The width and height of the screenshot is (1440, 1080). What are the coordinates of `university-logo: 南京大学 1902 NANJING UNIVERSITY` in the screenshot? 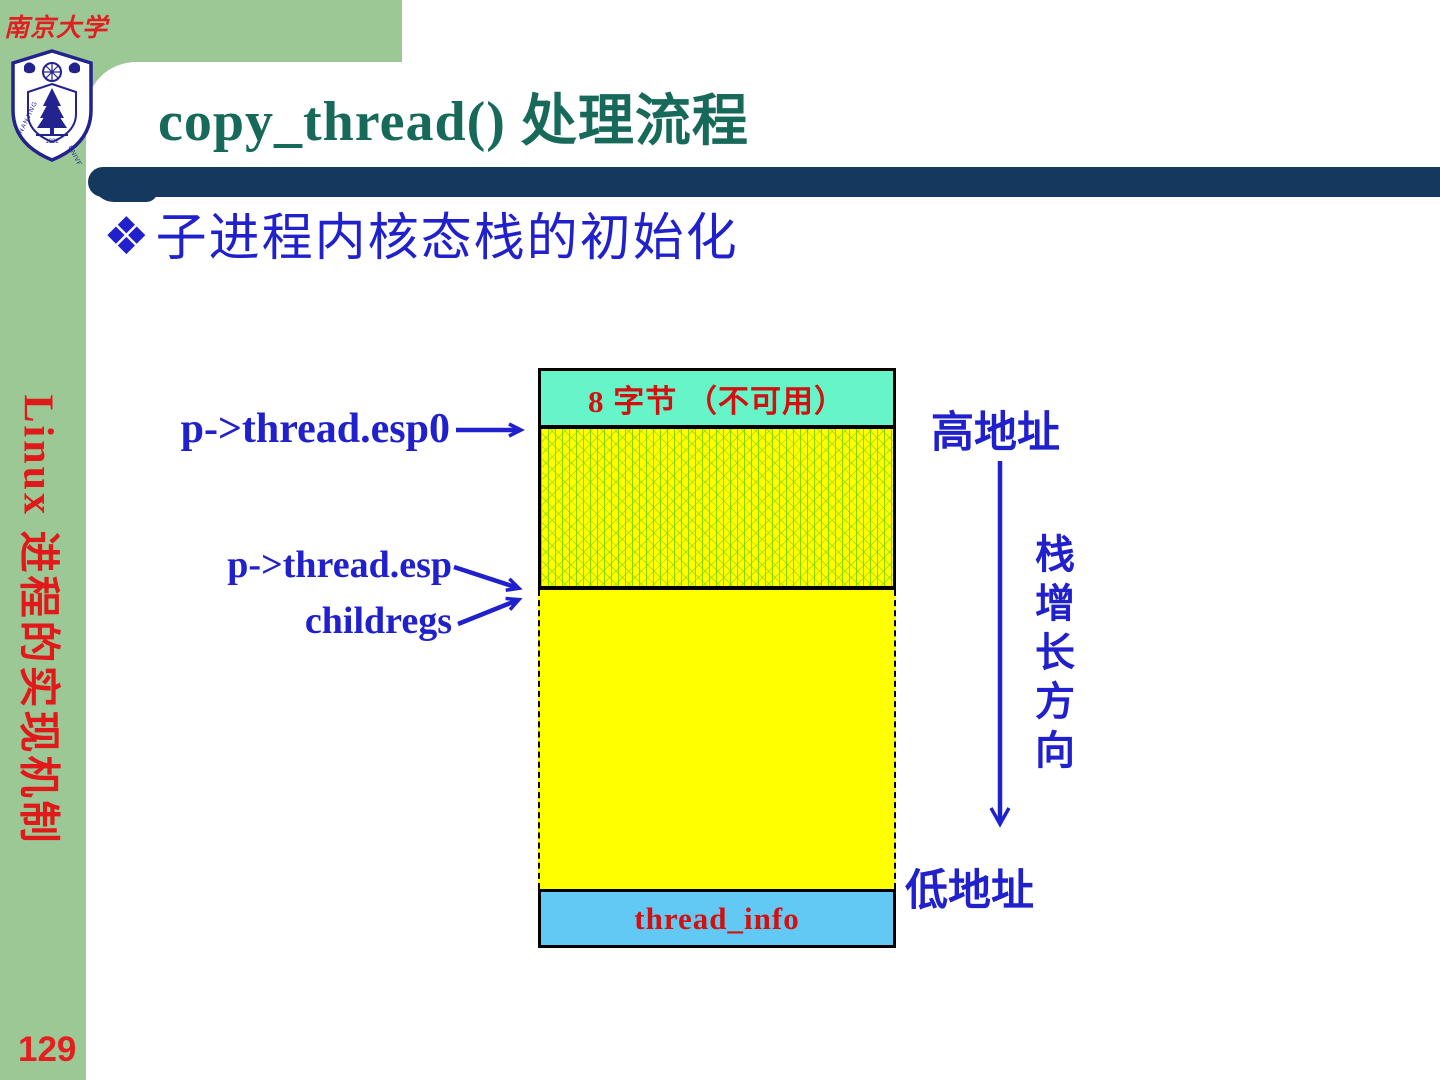 It's located at (56, 86).